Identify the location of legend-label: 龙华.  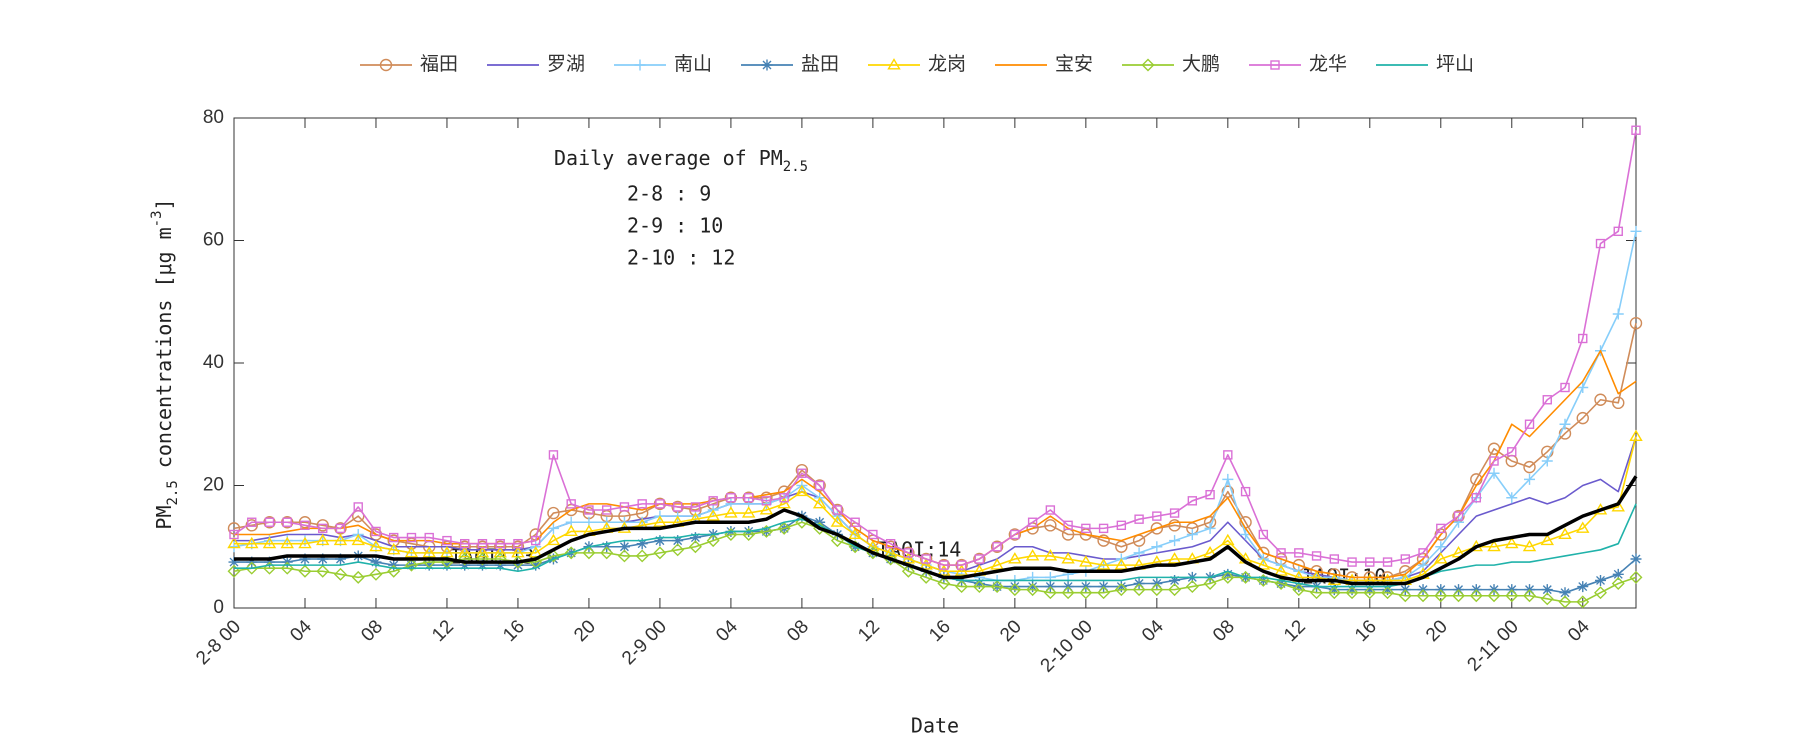
(1328, 64).